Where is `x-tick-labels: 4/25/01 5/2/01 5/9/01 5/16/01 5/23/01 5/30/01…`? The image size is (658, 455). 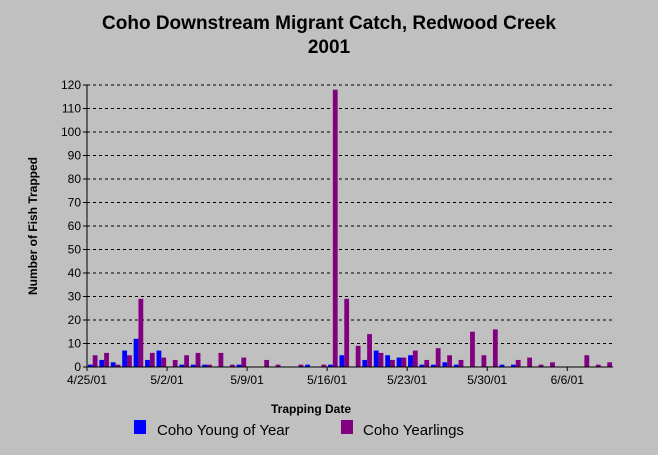 x-tick-labels: 4/25/01 5/2/01 5/9/01 5/16/01 5/23/01 5/30/01… is located at coordinates (325, 377).